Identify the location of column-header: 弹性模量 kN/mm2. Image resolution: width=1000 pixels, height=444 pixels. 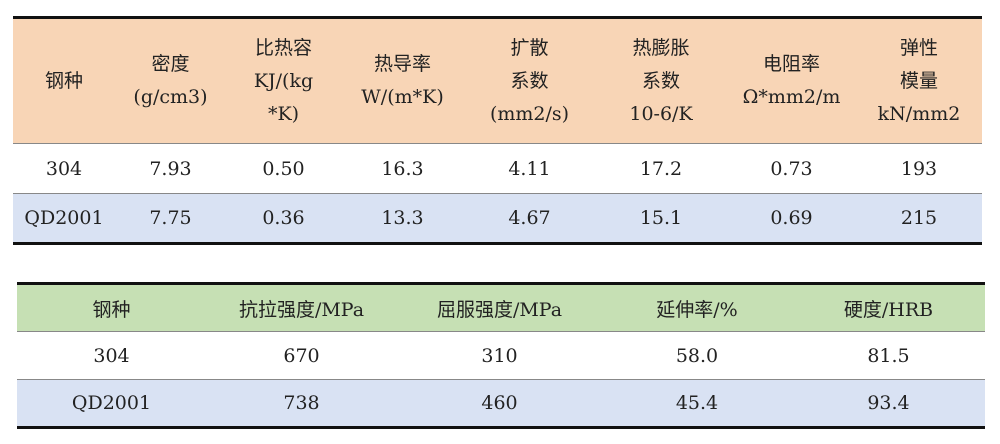
(919, 81).